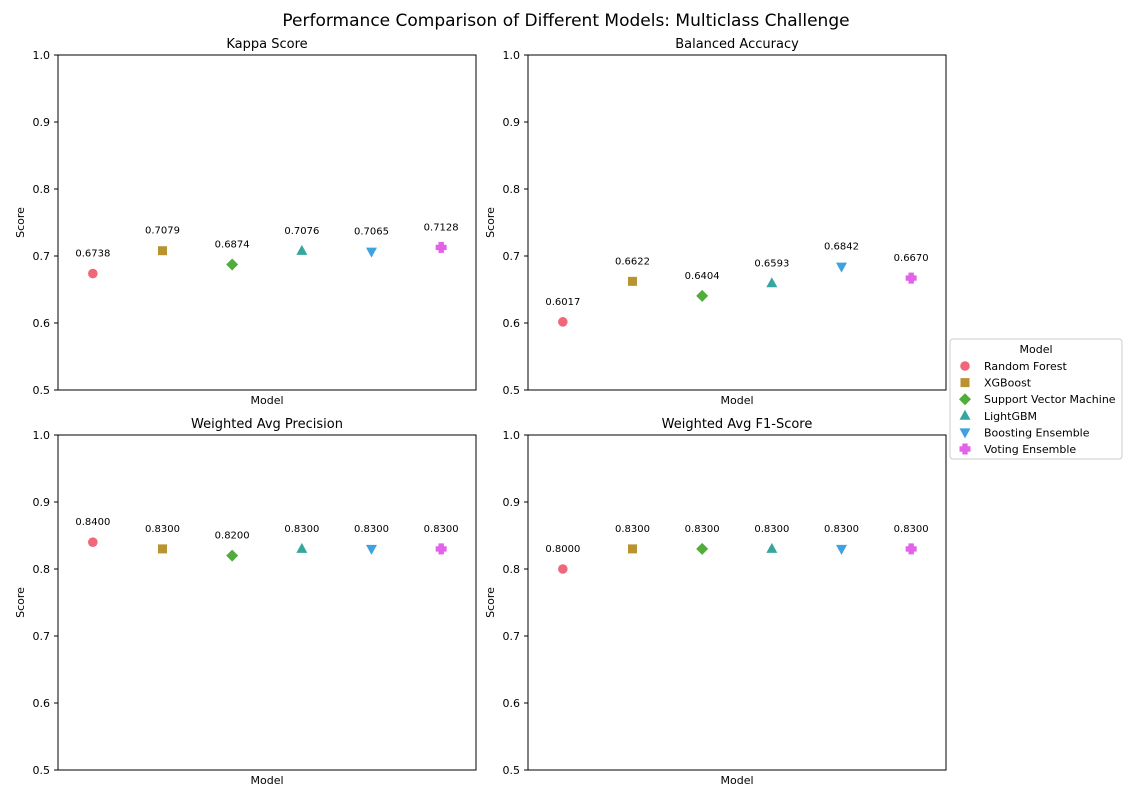 The image size is (1132, 797). I want to click on data-label: 0.7065, so click(371, 232).